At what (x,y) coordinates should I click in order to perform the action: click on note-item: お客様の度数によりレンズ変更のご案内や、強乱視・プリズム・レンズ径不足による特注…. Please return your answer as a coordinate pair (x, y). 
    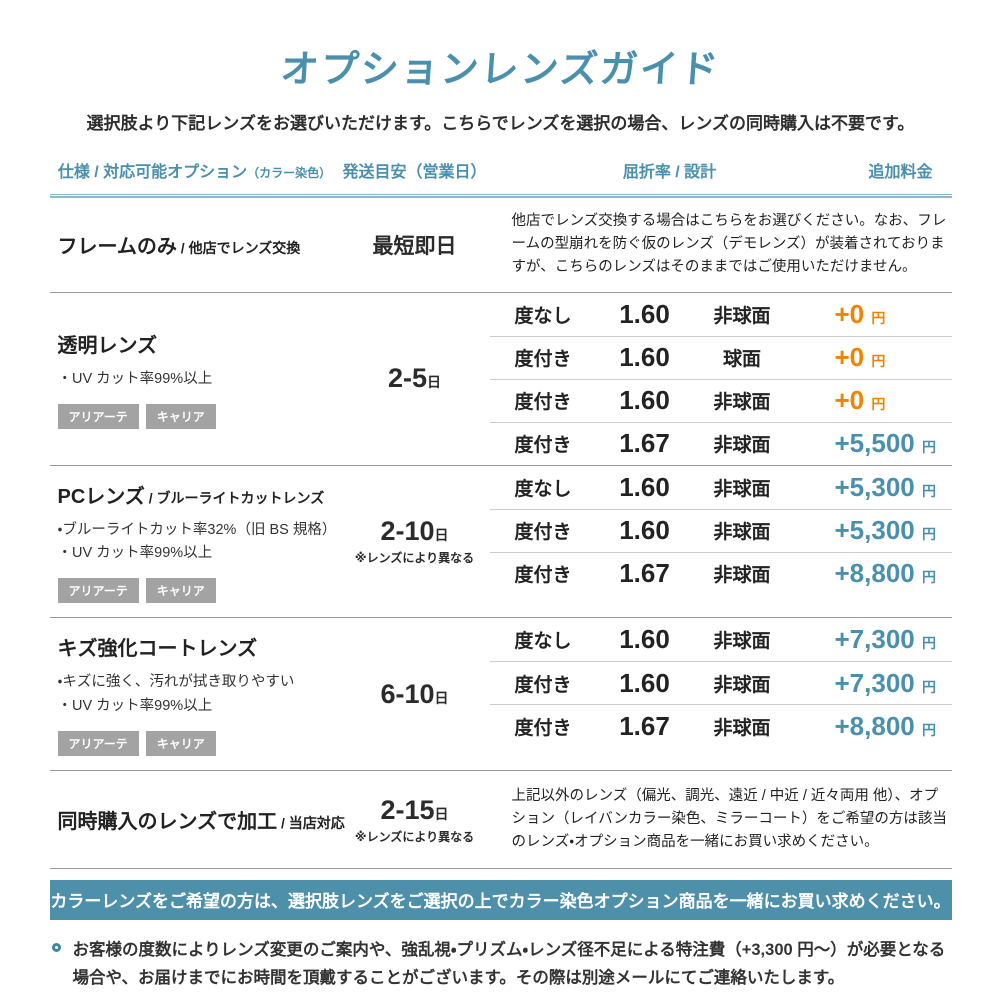
    Looking at the image, I should click on (501, 964).